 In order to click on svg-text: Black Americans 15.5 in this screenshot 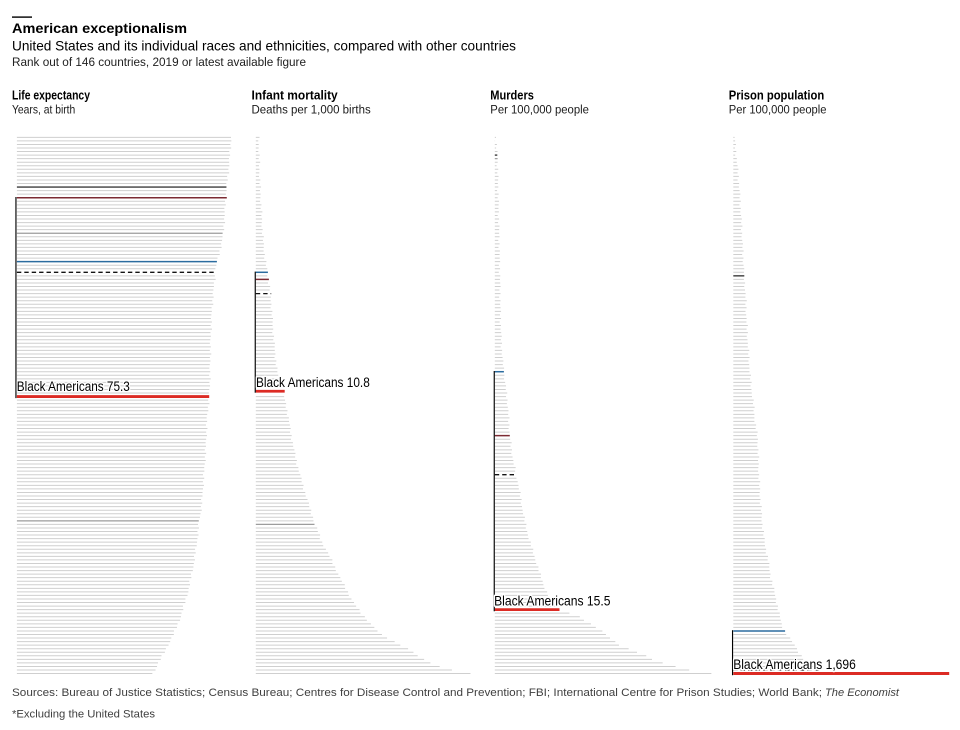, I will do `click(552, 602)`.